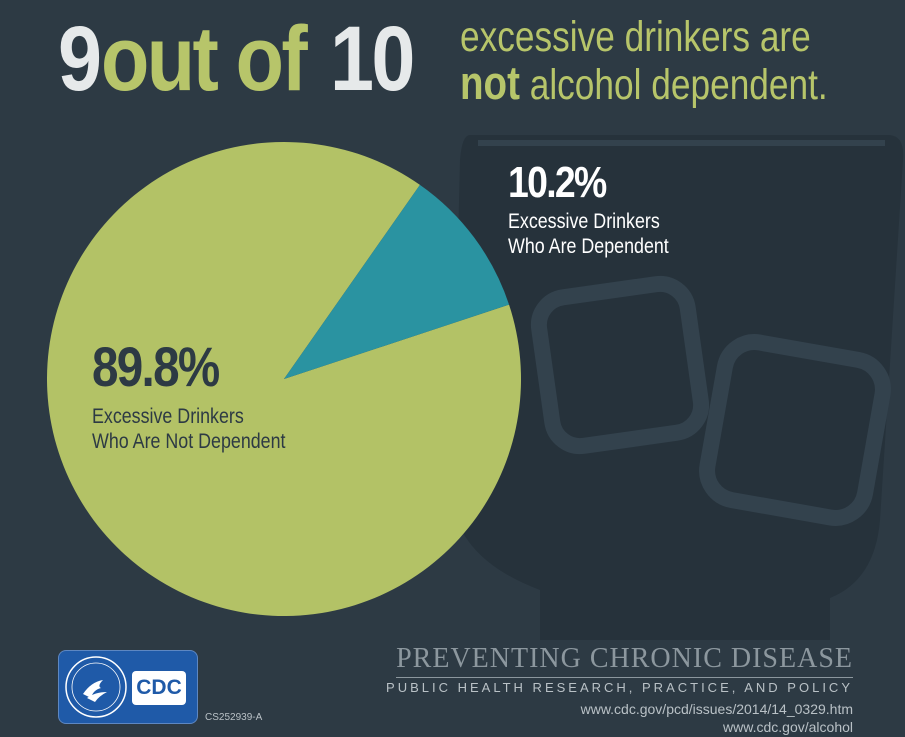 This screenshot has height=737, width=905. Describe the element at coordinates (584, 221) in the screenshot. I see `dependent-description-line-1: Excessive Drinkers` at that location.